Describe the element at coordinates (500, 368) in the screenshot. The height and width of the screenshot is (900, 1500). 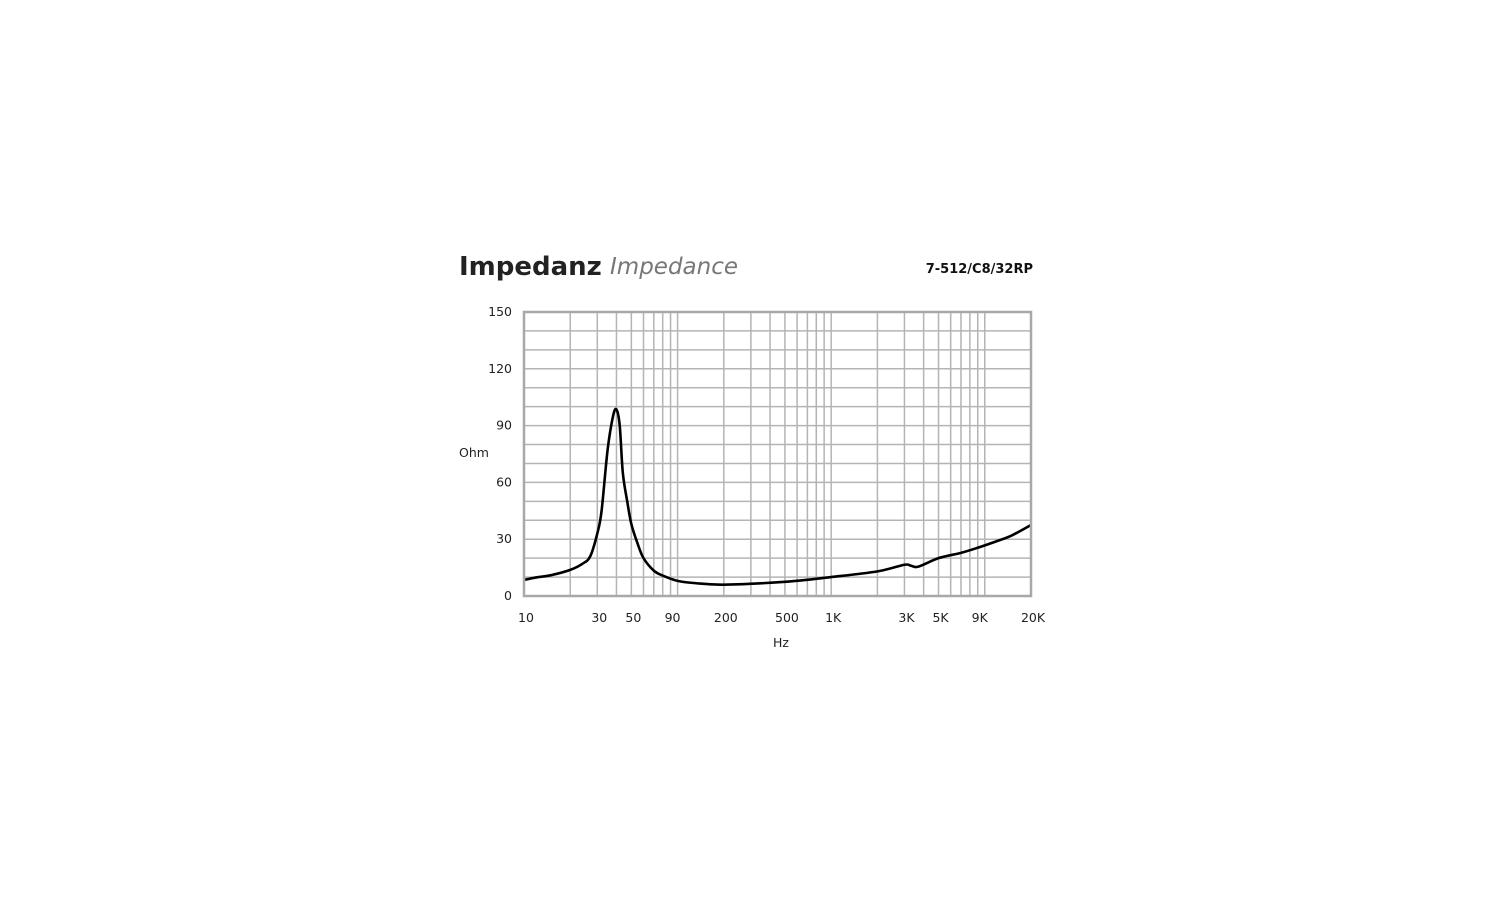
I see `y-tick-label: 120` at that location.